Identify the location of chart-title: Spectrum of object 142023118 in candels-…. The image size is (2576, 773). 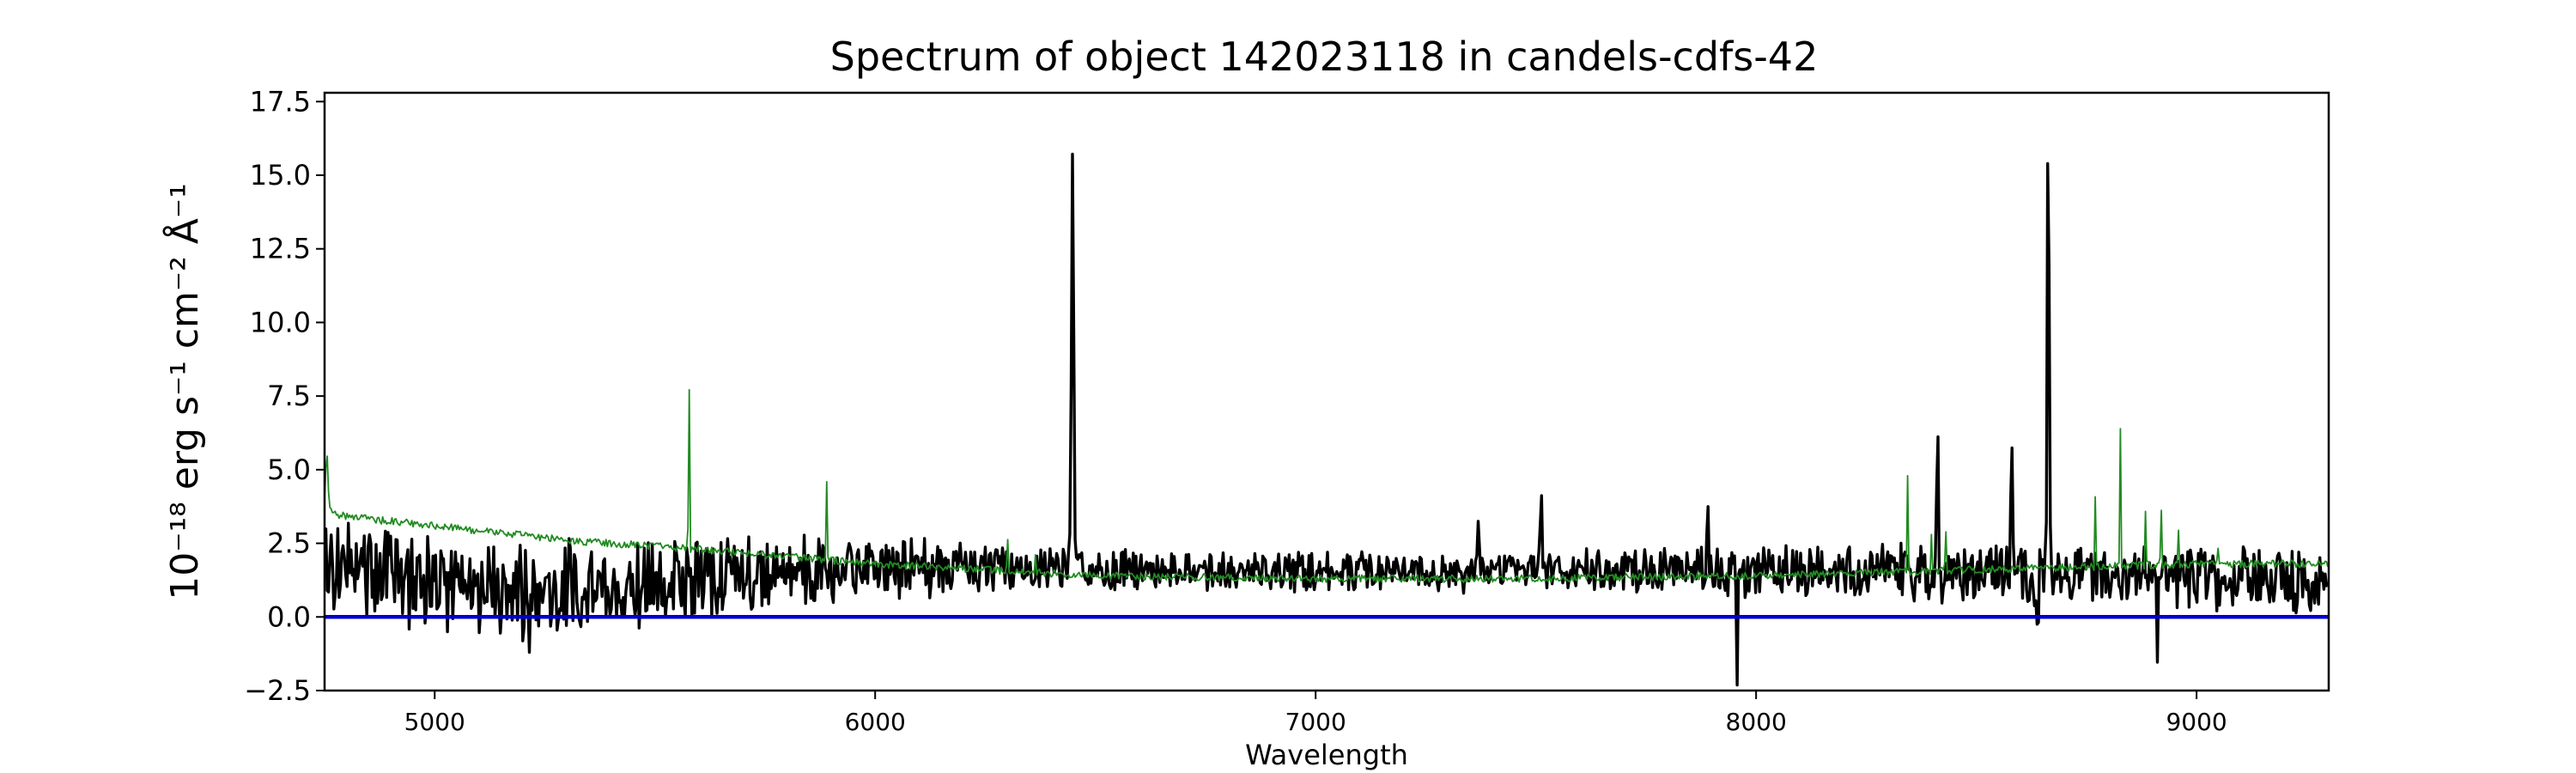
(1324, 57).